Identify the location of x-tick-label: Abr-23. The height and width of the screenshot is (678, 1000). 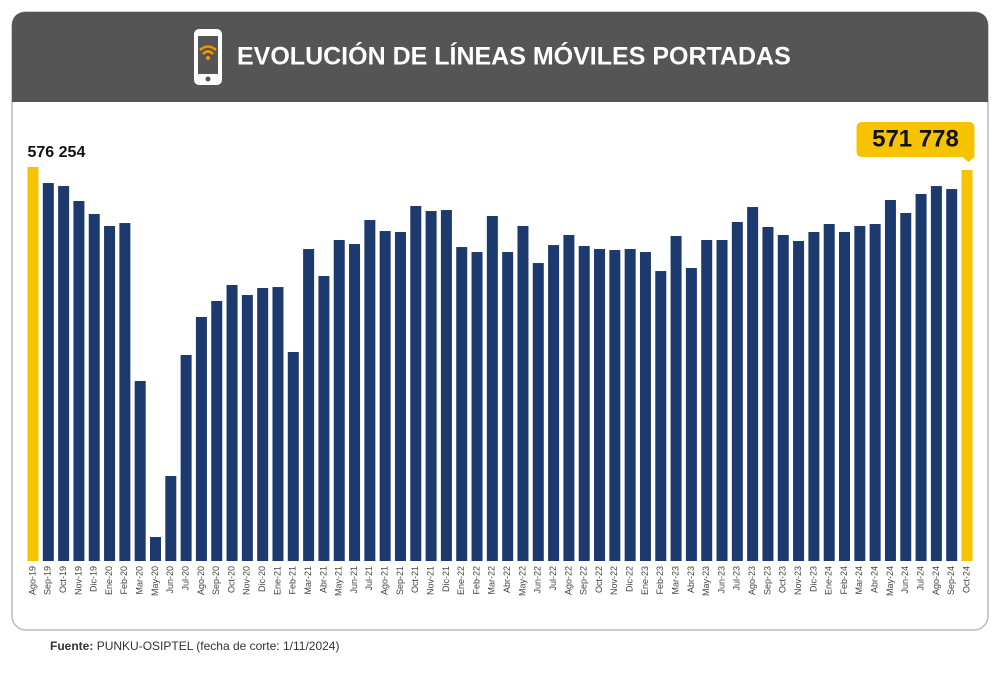
(691, 579).